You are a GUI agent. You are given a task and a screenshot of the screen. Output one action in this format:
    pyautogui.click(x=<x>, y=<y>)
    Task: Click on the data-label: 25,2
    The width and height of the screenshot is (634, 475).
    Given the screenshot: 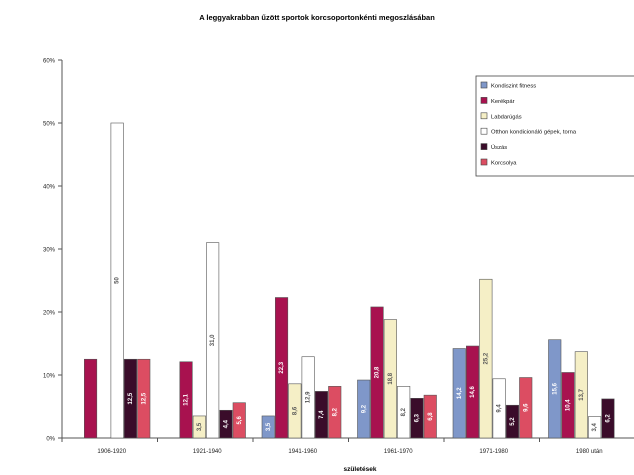 What is the action you would take?
    pyautogui.click(x=486, y=358)
    